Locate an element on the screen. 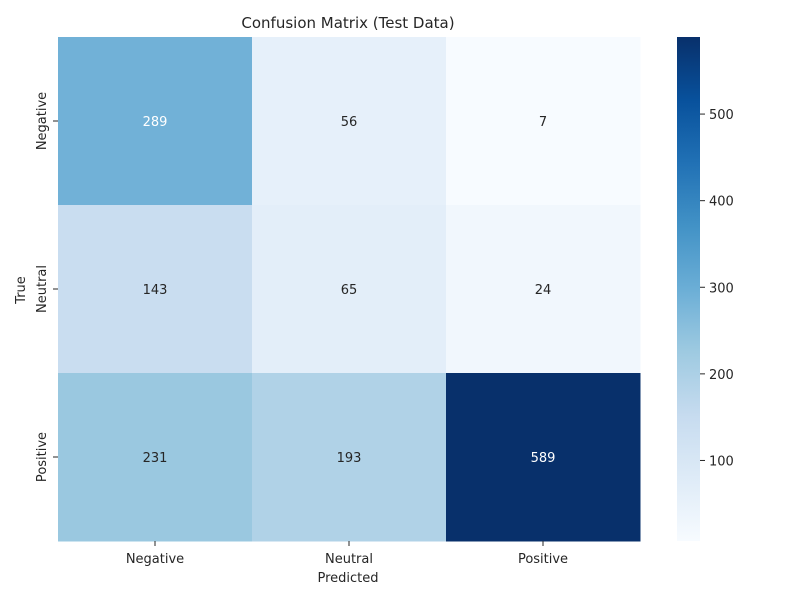  y-axis-ticks: Negative Neutral Positive is located at coordinates (46, 287).